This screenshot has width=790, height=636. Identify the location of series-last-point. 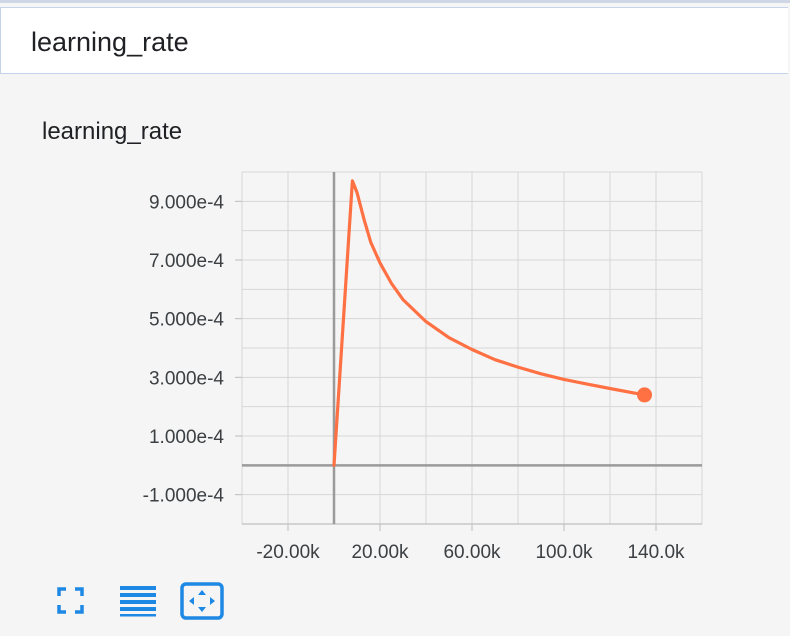
(644, 395).